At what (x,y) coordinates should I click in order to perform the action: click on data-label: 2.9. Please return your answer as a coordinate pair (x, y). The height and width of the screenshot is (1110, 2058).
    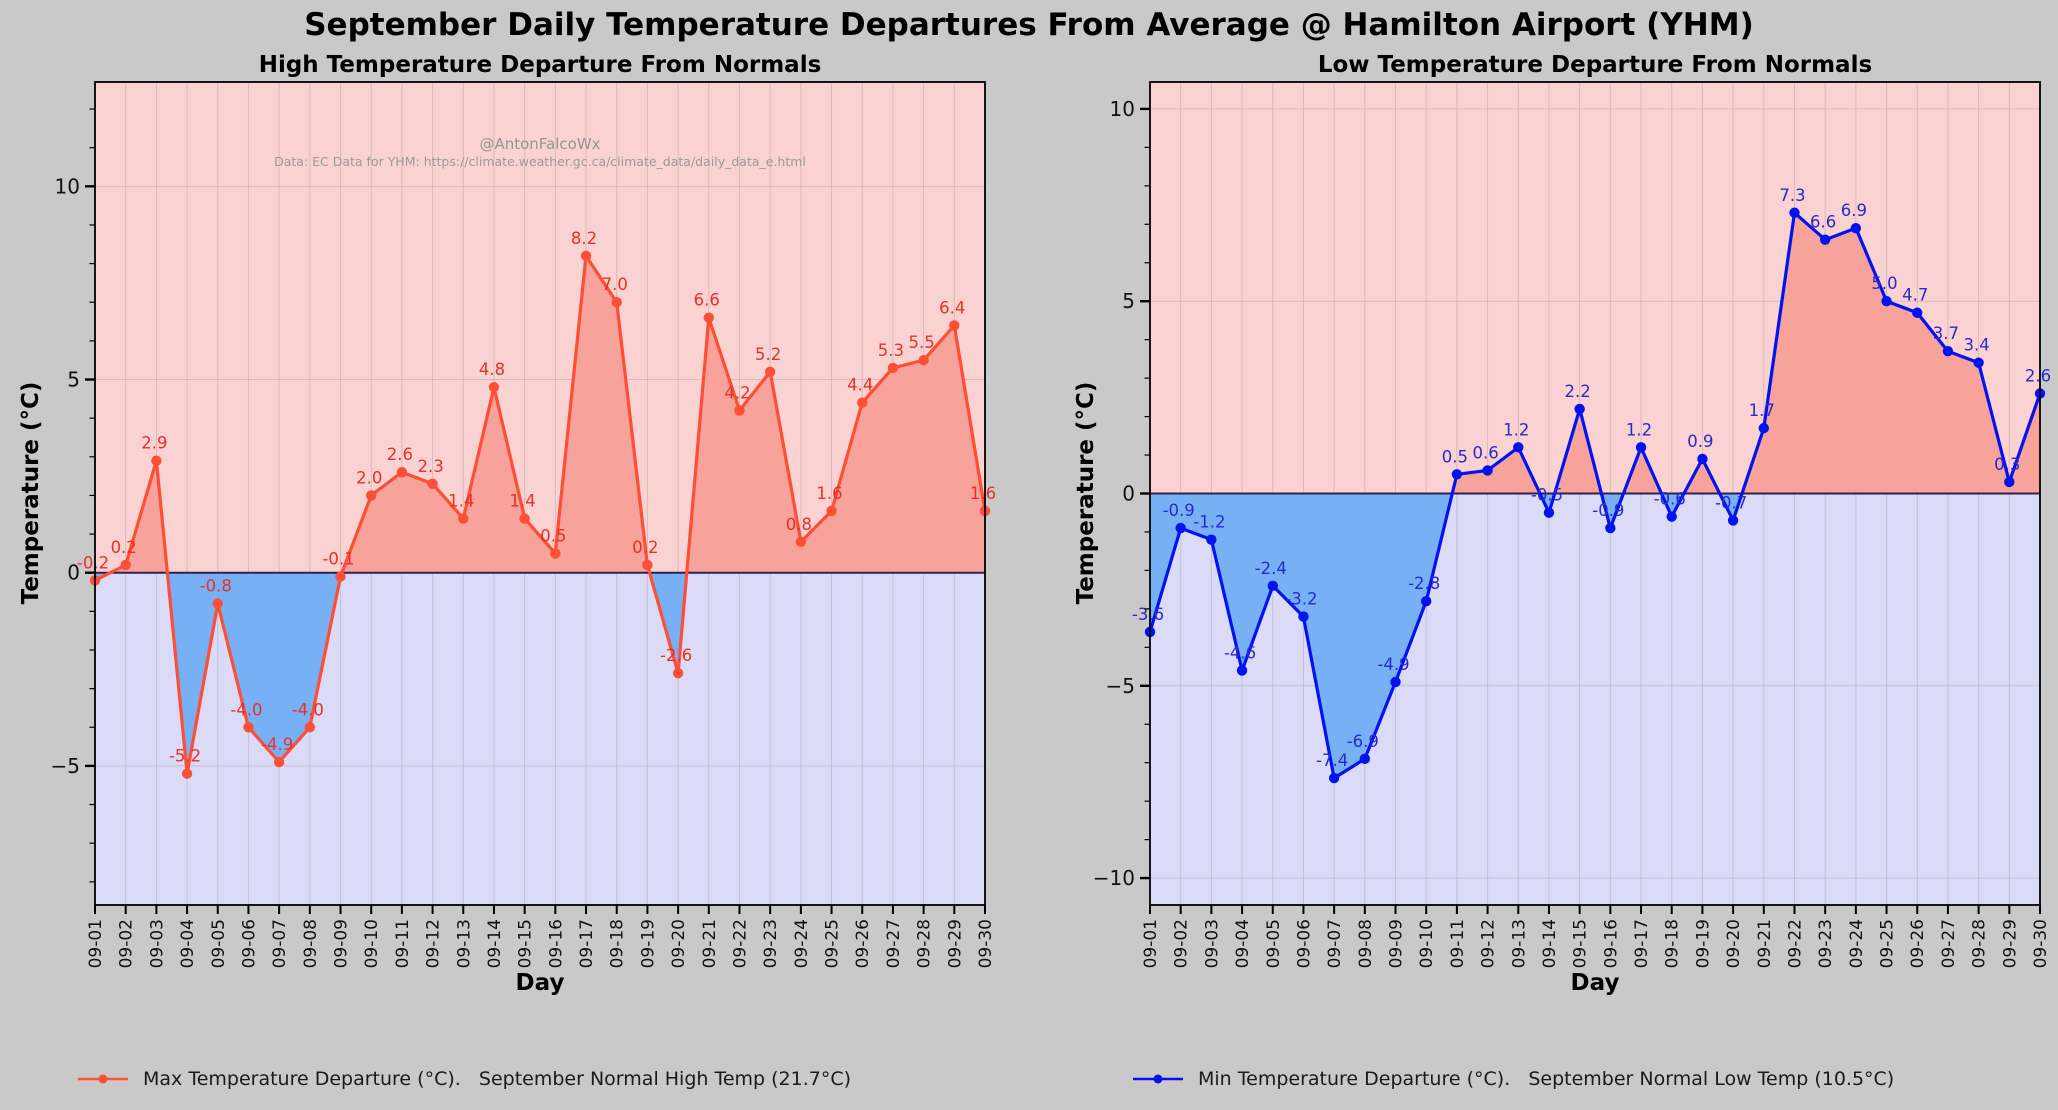
    Looking at the image, I should click on (154, 443).